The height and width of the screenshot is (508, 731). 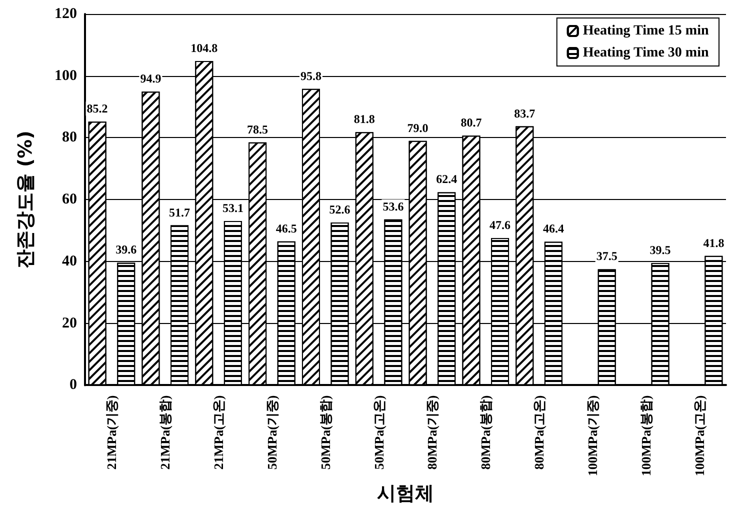 I want to click on x-tick-label: 80MPa(고온), so click(x=539, y=432).